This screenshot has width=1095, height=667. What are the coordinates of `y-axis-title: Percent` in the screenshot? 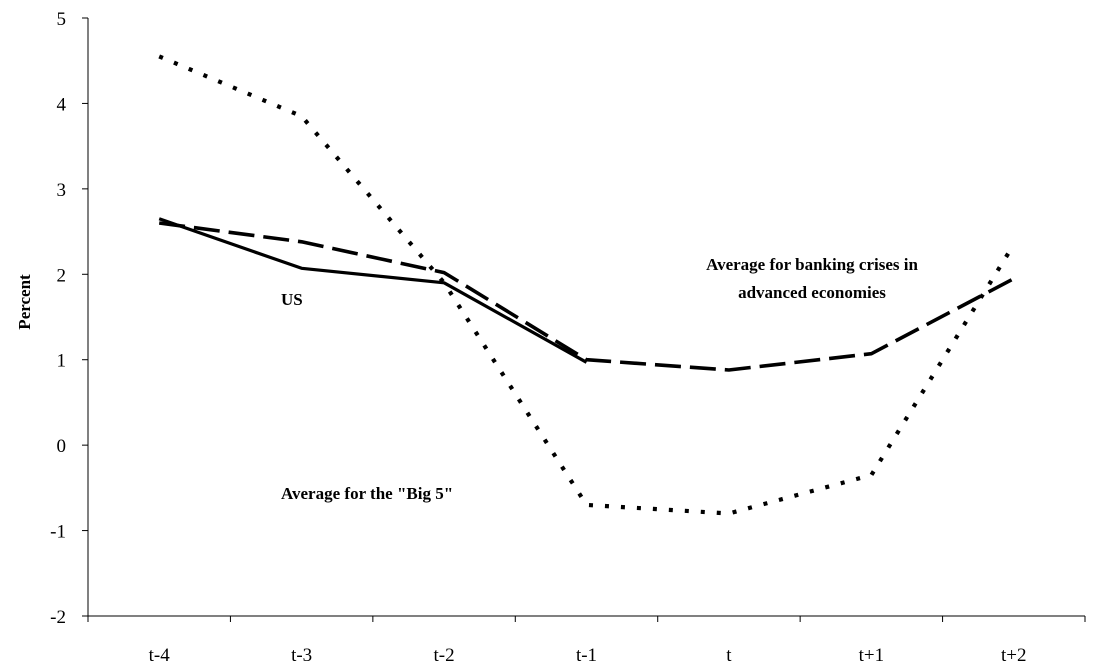 It's located at (24, 302).